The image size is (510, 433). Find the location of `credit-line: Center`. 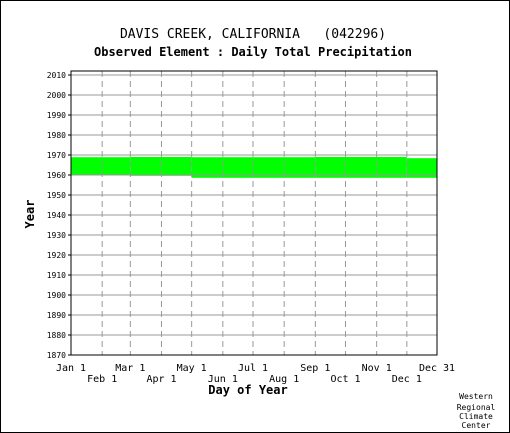

credit-line: Center is located at coordinates (476, 425).